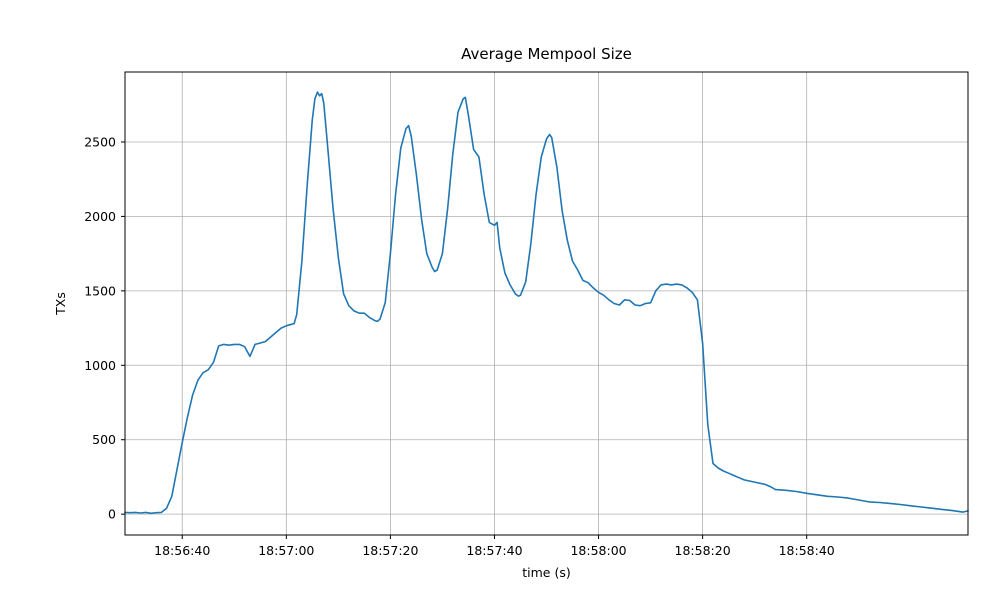  I want to click on x-tick-label: 18:58:40, so click(807, 550).